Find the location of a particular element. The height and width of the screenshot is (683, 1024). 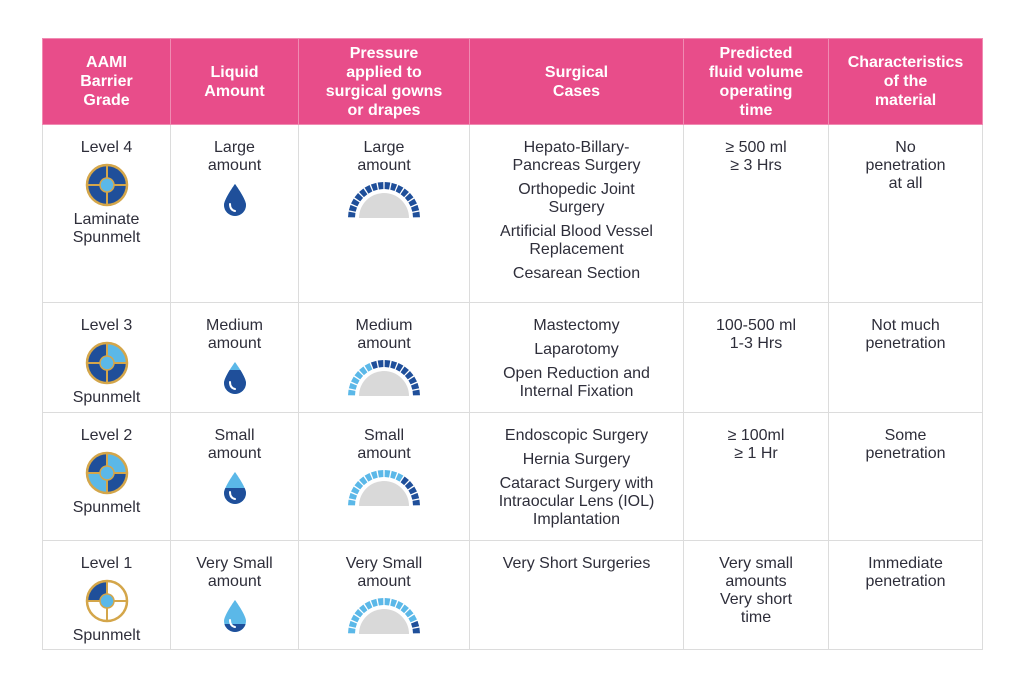

fluid-volume-cell: ≥ 100ml ≥ 1 Hr is located at coordinates (756, 476).